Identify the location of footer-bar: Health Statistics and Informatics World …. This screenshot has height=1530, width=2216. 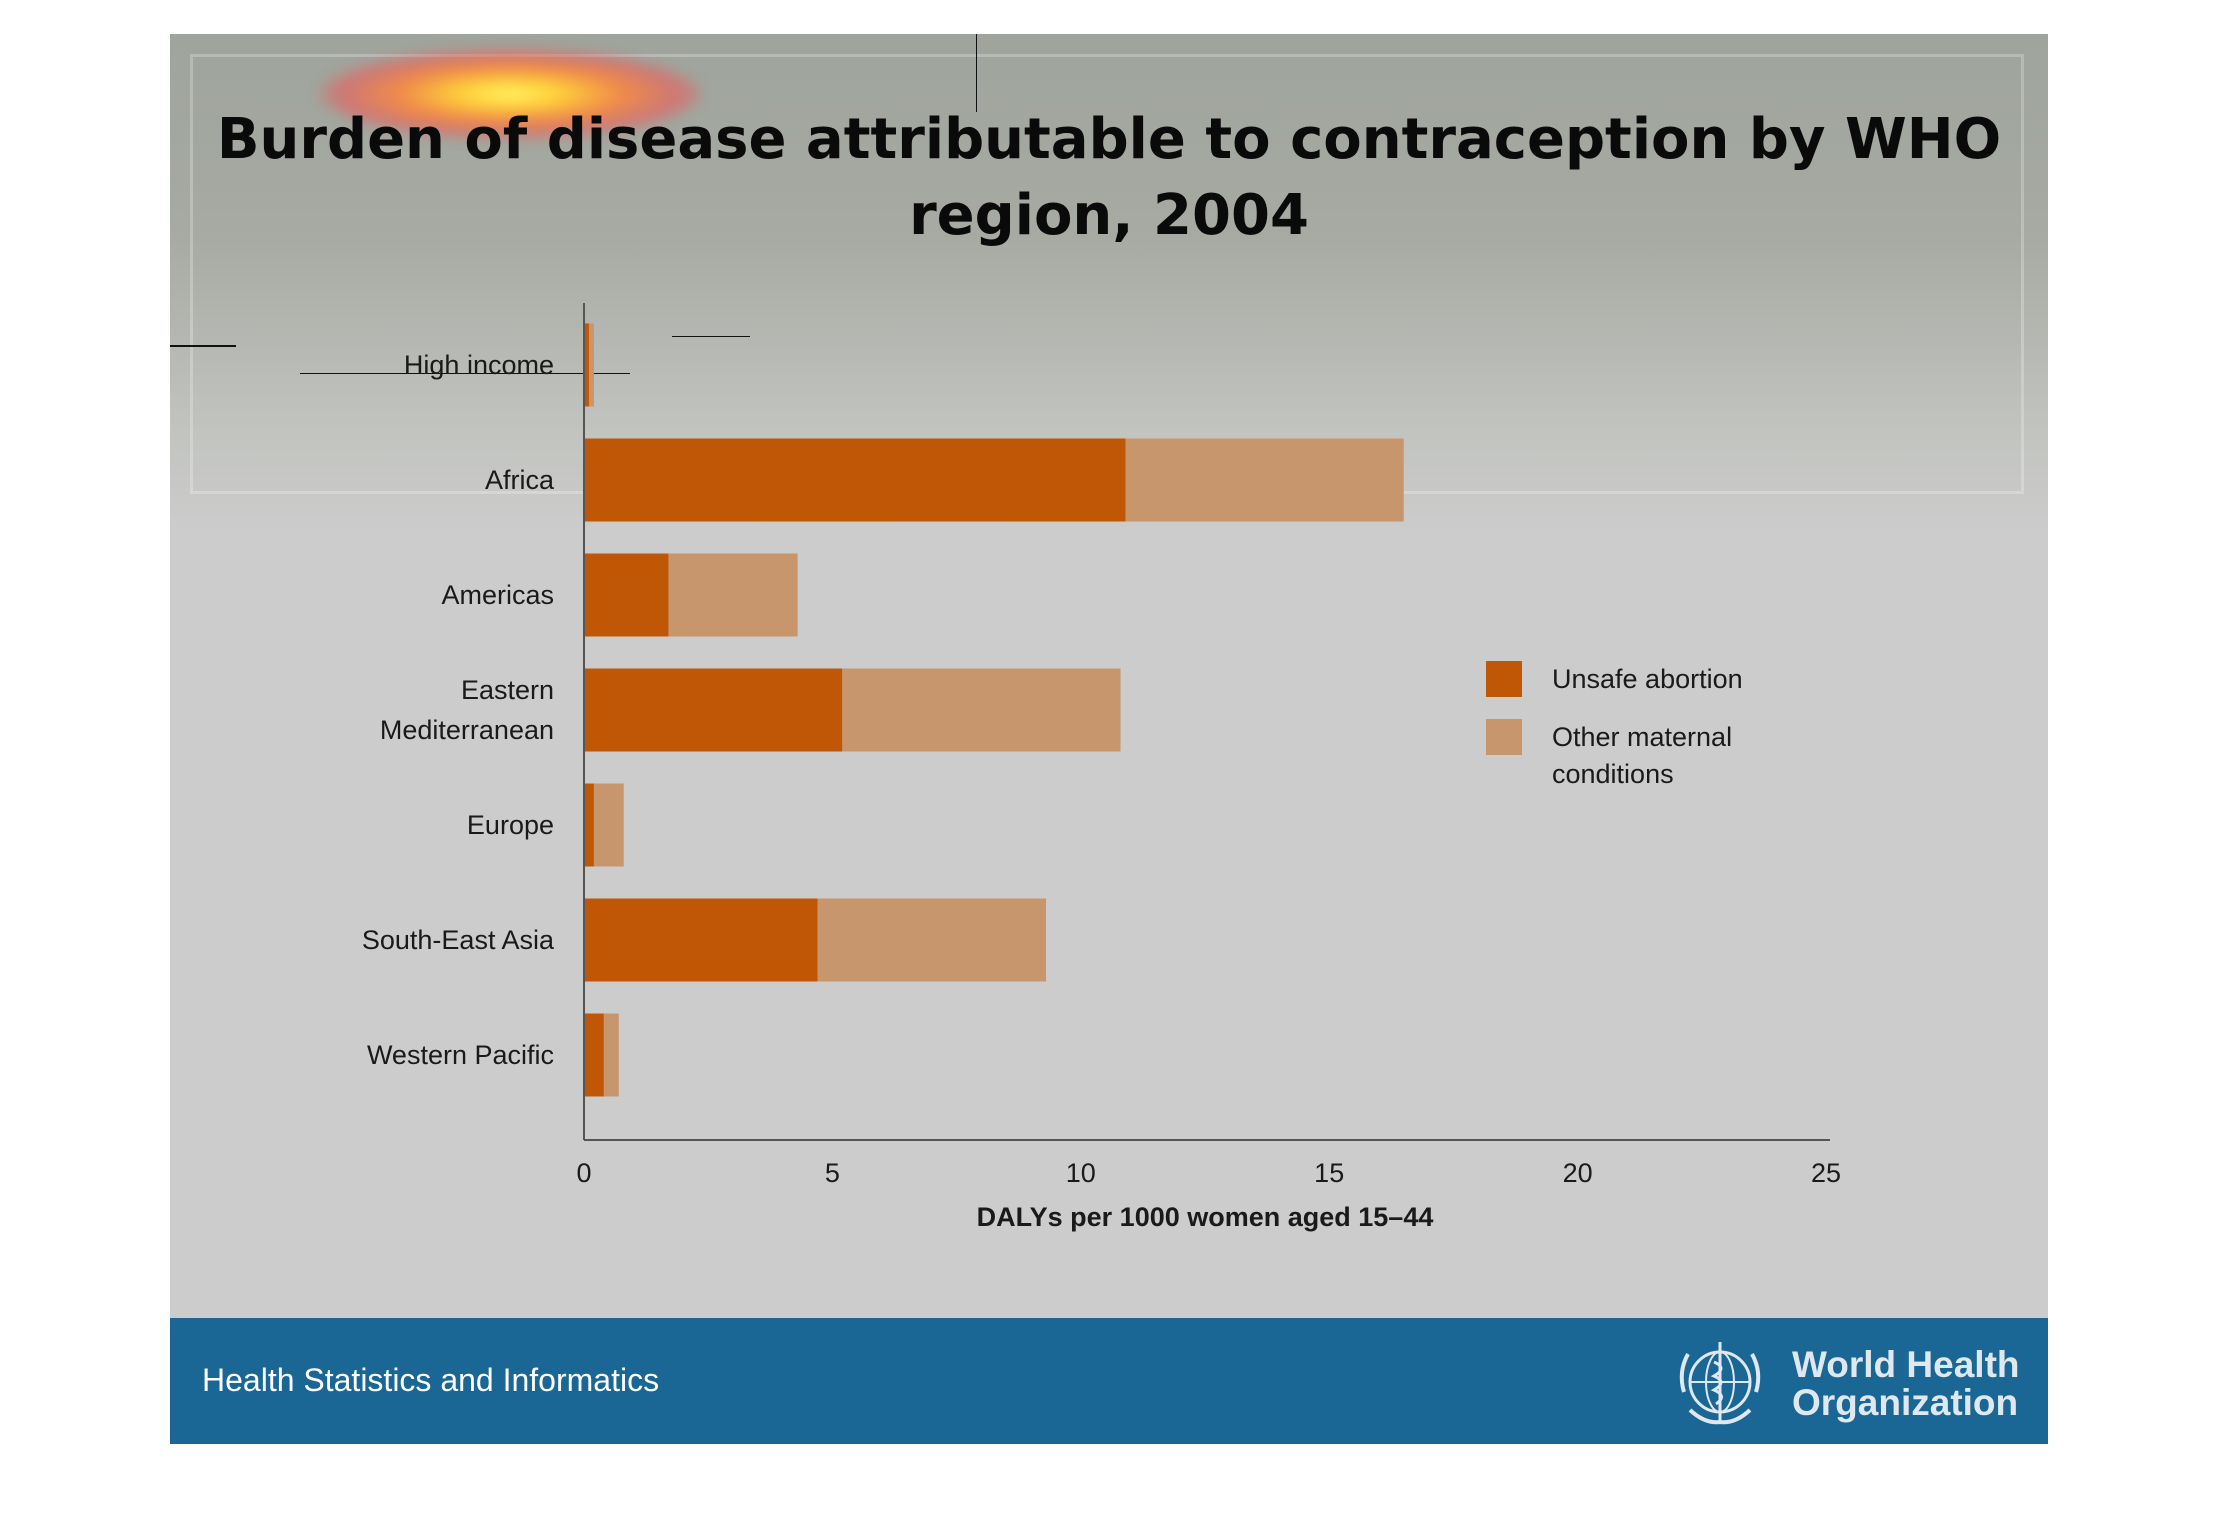
(1109, 1381).